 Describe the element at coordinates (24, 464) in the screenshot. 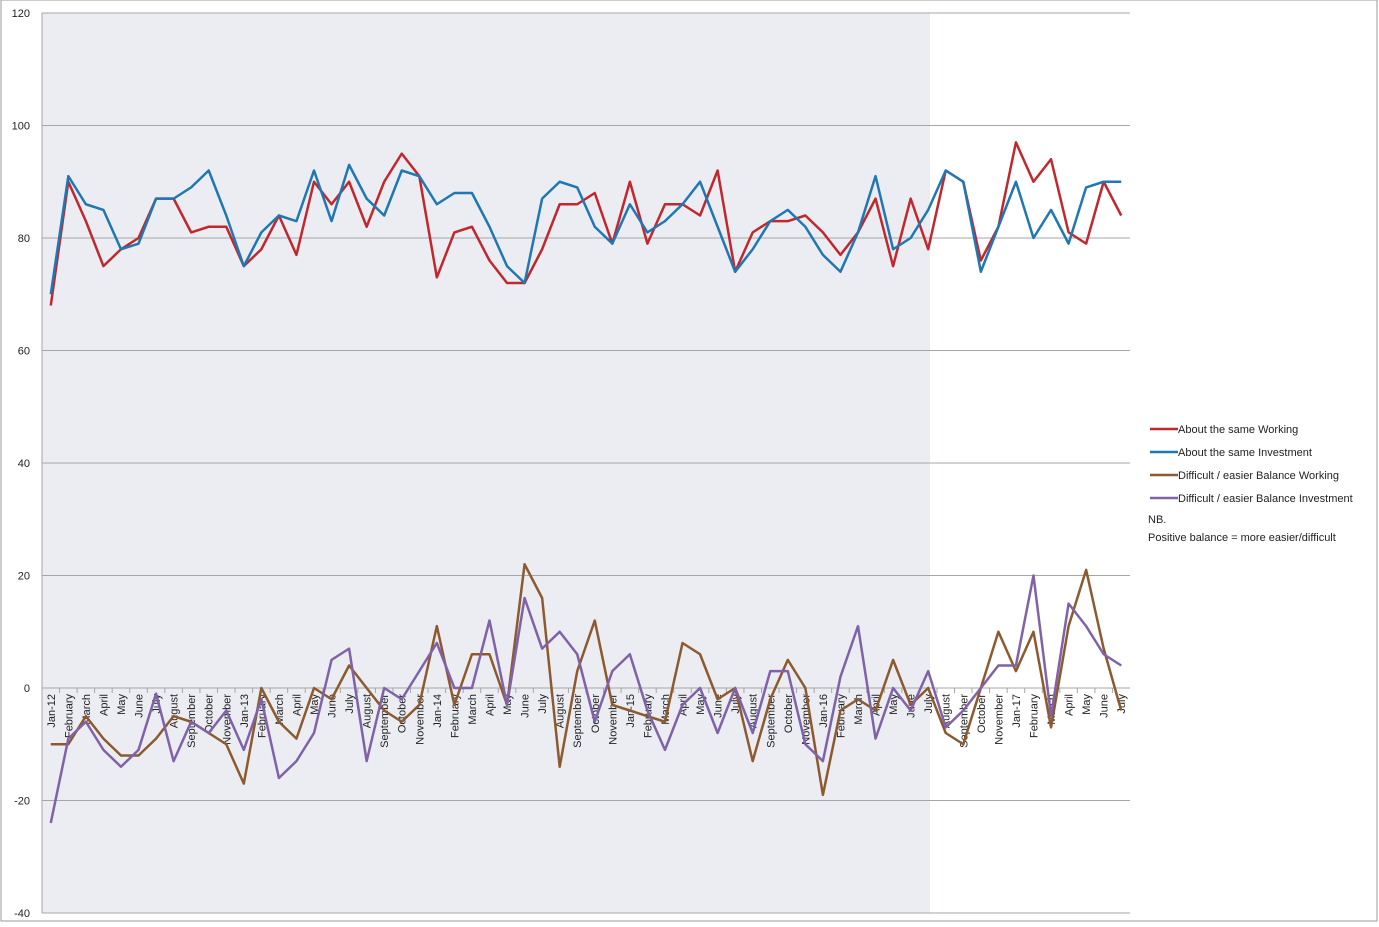

I see `y-tick-label: 40` at that location.